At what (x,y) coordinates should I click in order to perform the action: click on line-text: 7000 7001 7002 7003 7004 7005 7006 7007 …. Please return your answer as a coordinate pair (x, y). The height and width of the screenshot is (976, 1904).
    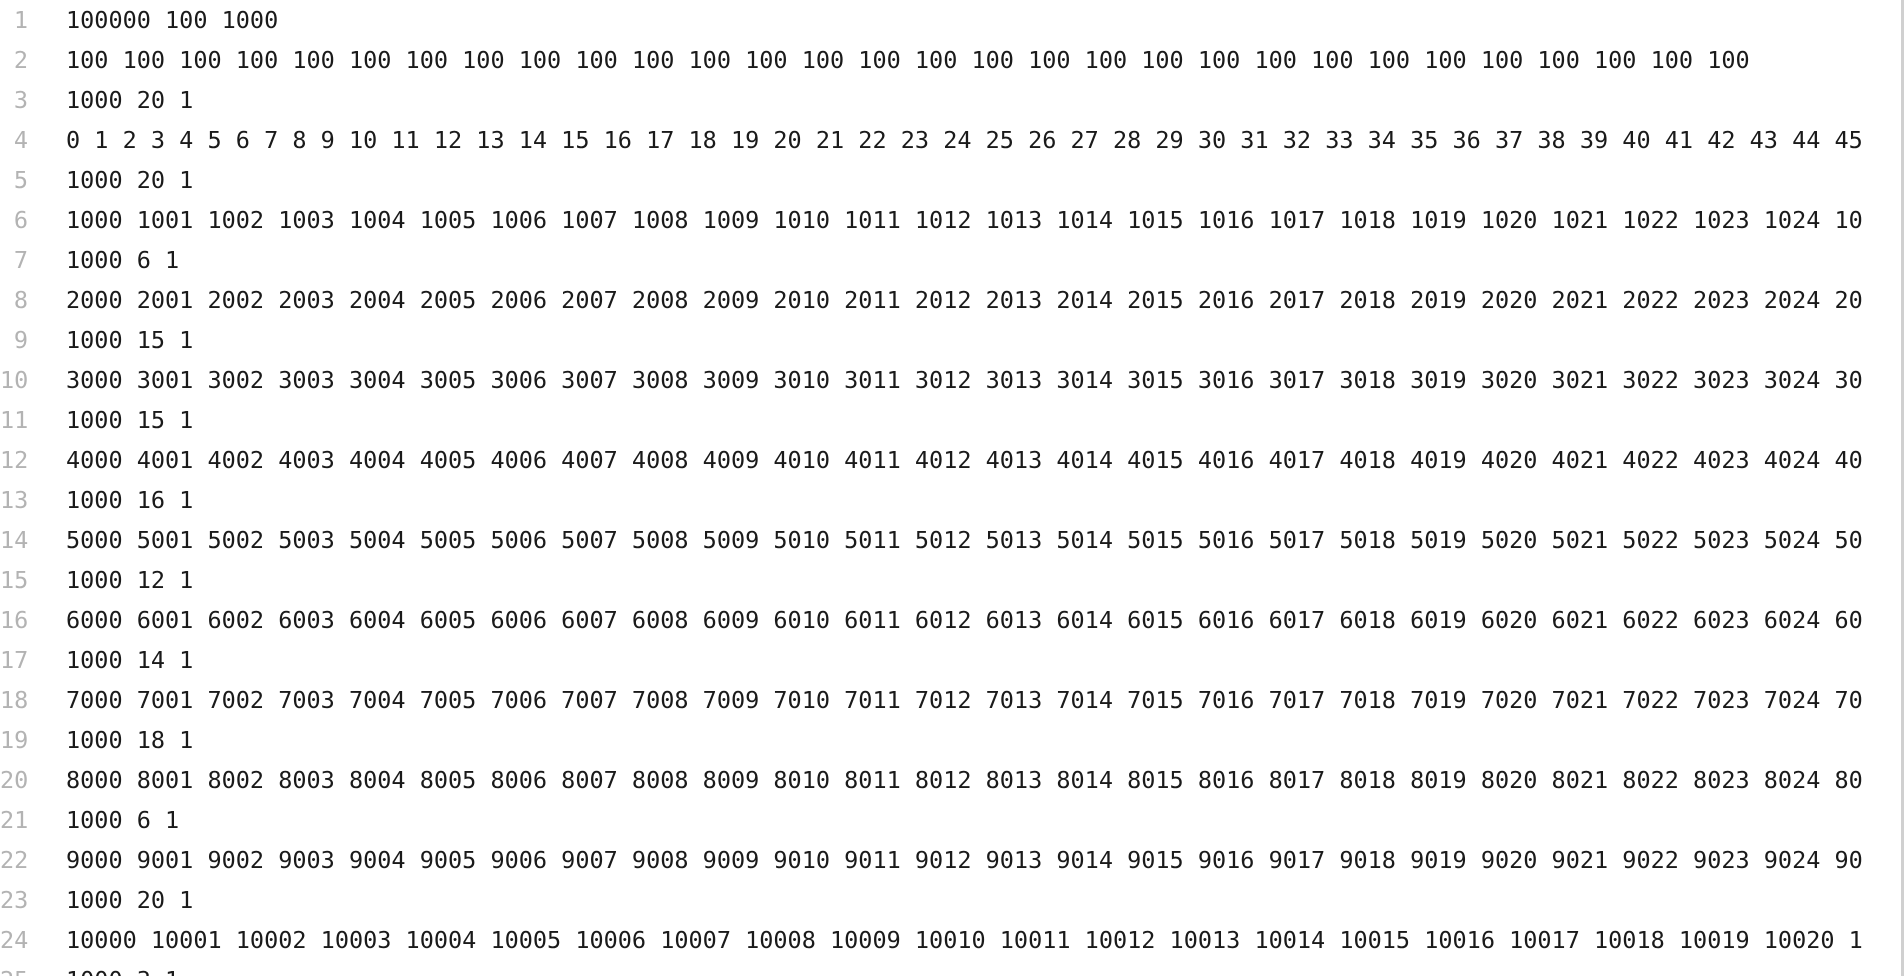
    Looking at the image, I should click on (964, 700).